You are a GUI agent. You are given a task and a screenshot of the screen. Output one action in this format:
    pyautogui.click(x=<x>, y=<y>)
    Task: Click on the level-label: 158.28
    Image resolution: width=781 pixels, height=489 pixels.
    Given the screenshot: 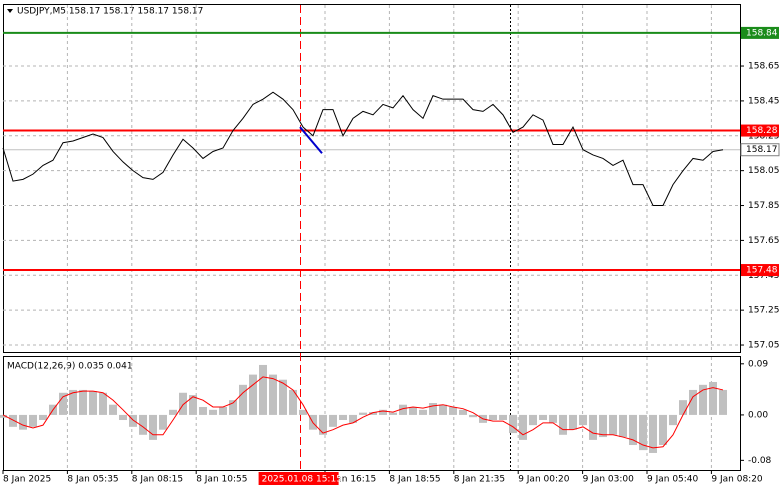 What is the action you would take?
    pyautogui.click(x=762, y=131)
    